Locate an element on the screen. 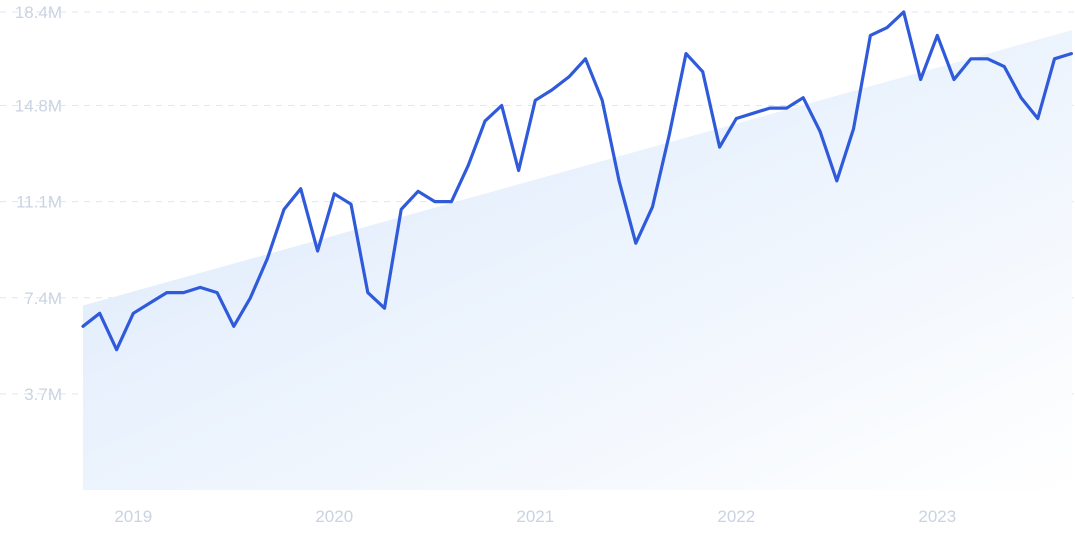 Image resolution: width=1075 pixels, height=537 pixels. x-tick-label: 2023 is located at coordinates (937, 516).